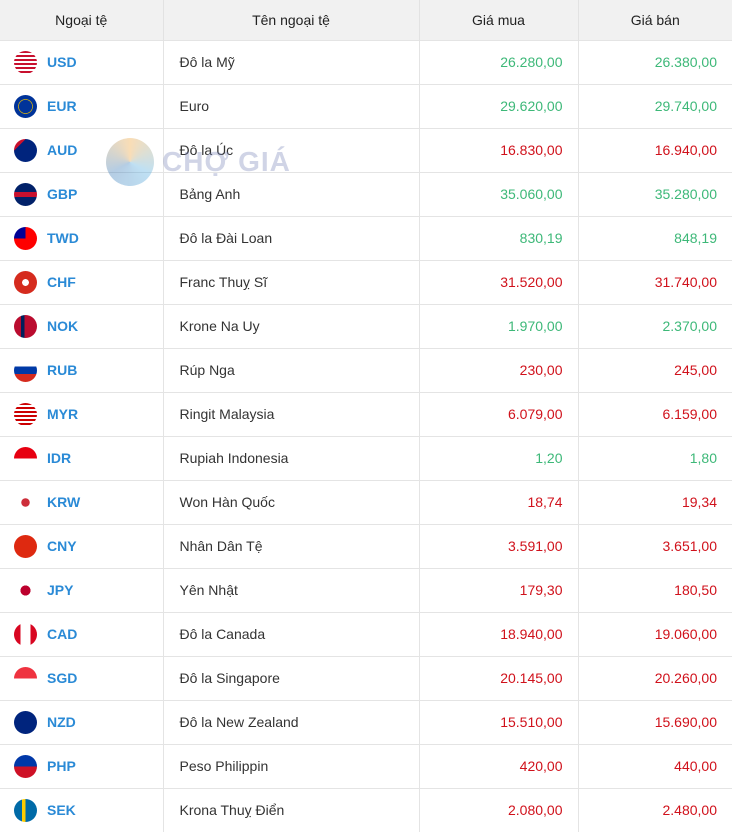  What do you see at coordinates (82, 677) in the screenshot?
I see `currency-cell: SGD` at bounding box center [82, 677].